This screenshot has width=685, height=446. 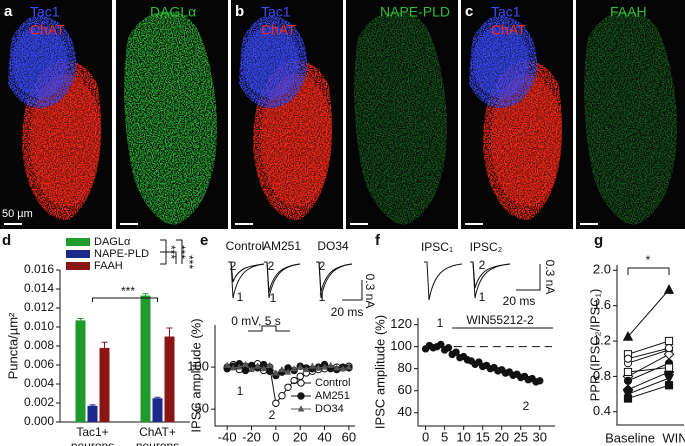 What do you see at coordinates (602, 269) in the screenshot?
I see `y-tick-label: 2.0` at bounding box center [602, 269].